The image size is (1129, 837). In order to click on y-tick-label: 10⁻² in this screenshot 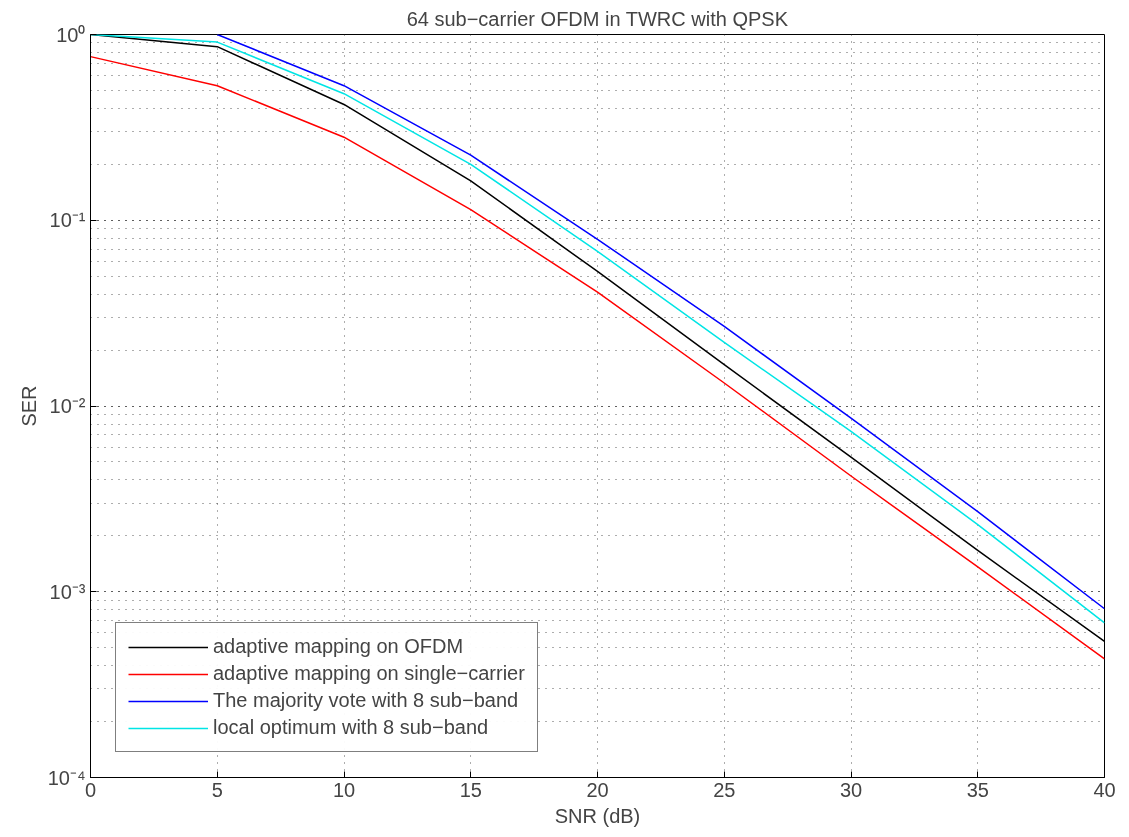, I will do `click(67, 406)`.